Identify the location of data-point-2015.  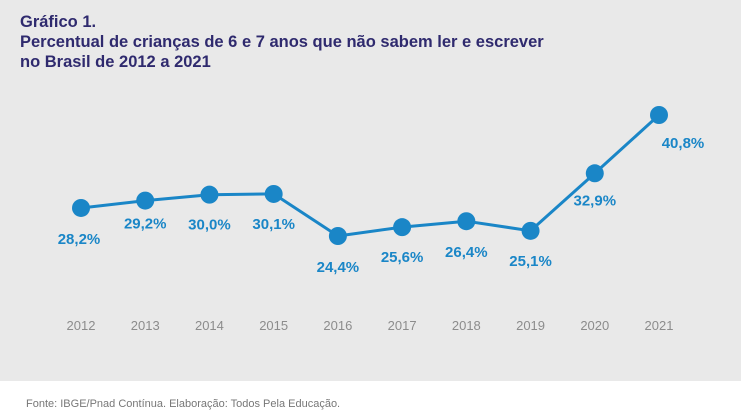
(273, 193).